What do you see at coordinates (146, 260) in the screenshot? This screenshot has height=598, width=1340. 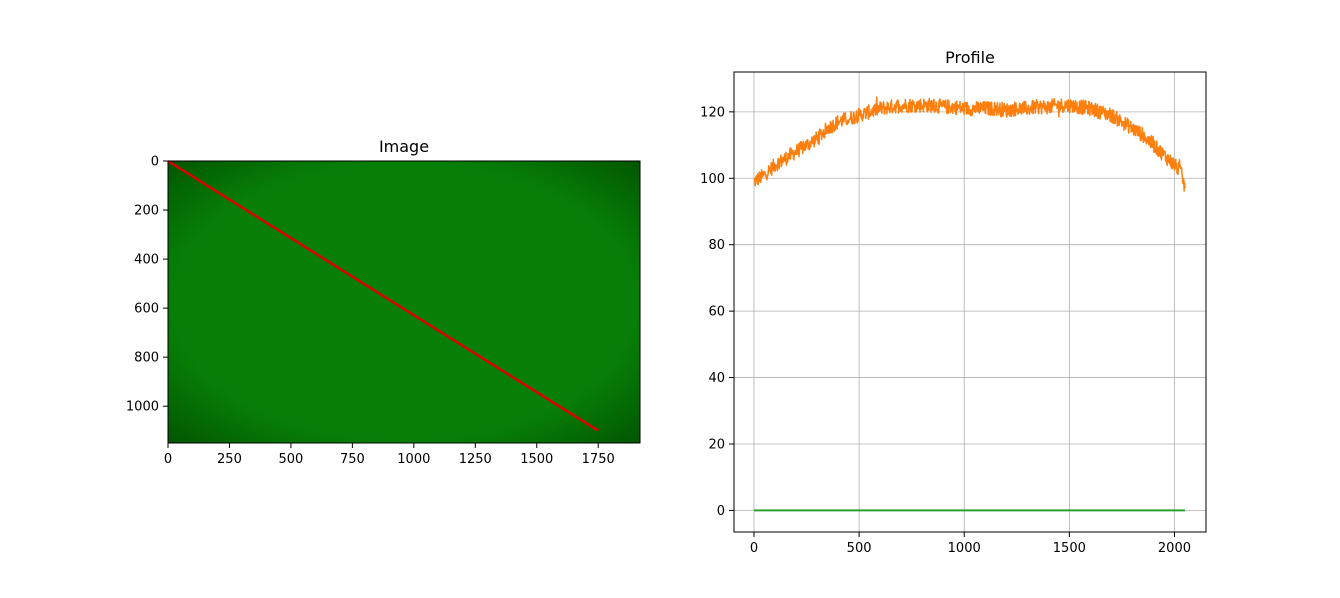 I see `image-y-tick-label: 400` at bounding box center [146, 260].